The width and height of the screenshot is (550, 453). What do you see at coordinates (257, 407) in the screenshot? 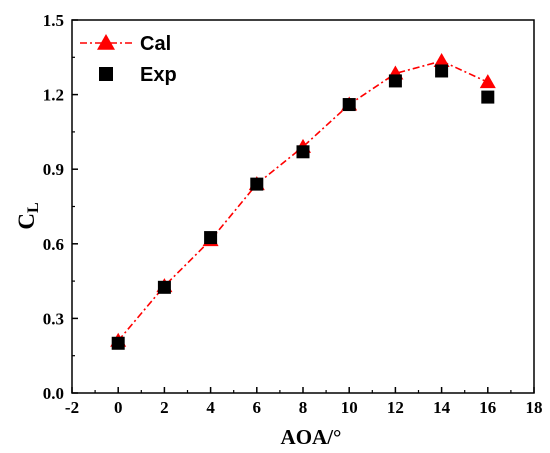
I see `x-tick-label: 6` at bounding box center [257, 407].